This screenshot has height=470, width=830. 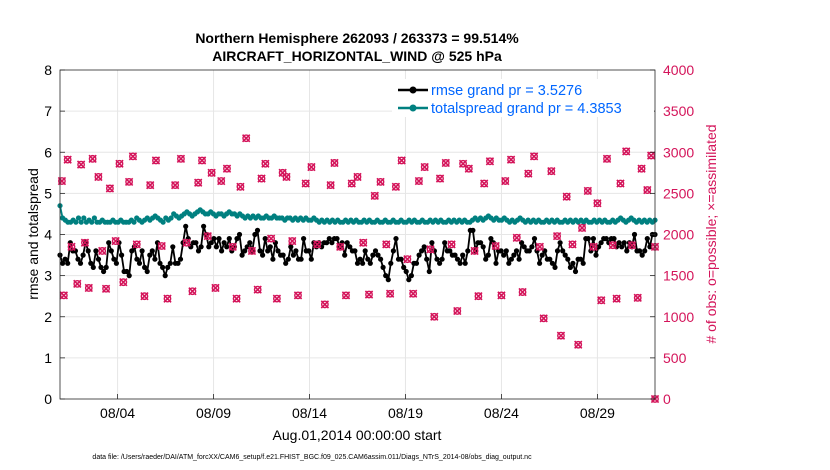 What do you see at coordinates (48, 111) in the screenshot?
I see `y-tick-label-left: 7` at bounding box center [48, 111].